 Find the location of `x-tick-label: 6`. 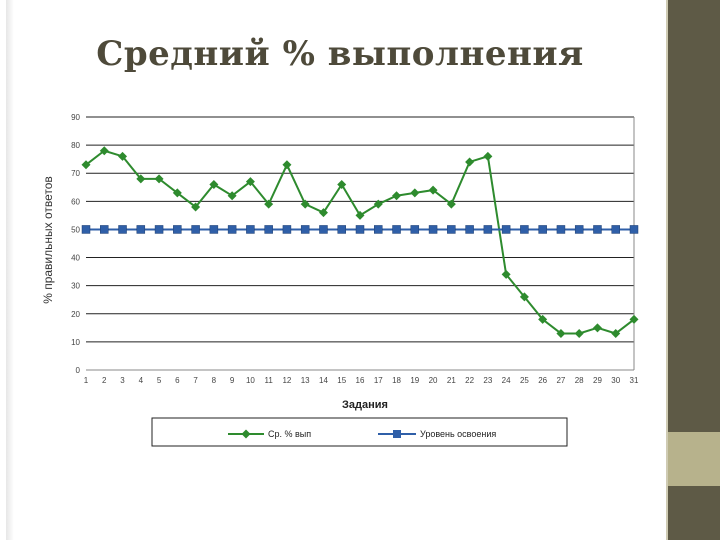

x-tick-label: 6 is located at coordinates (177, 380).